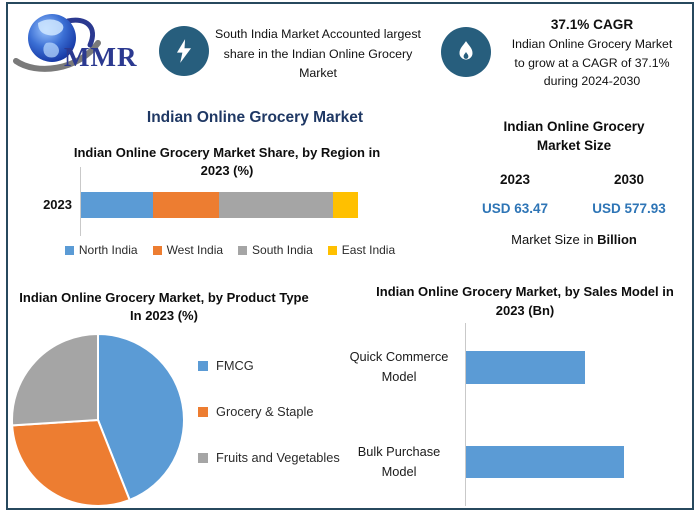  What do you see at coordinates (265, 411) in the screenshot?
I see `legend-label-grocery-staple: Grocery & Staple` at bounding box center [265, 411].